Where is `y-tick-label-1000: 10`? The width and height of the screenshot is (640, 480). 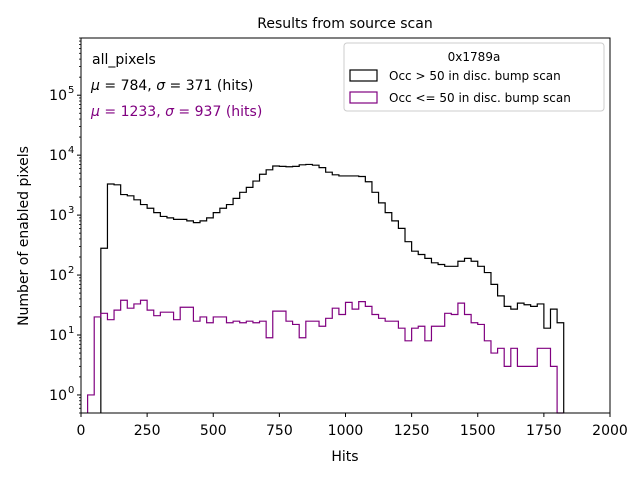 y-tick-label-1000: 10 is located at coordinates (58, 216).